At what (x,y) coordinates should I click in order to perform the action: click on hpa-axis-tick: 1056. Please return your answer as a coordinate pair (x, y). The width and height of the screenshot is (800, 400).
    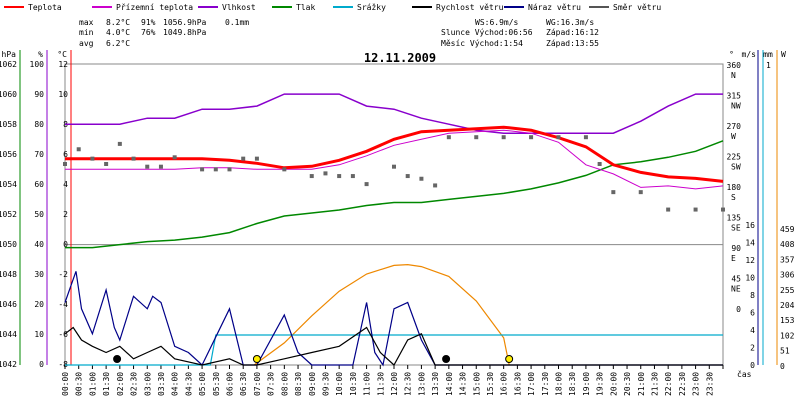
    Looking at the image, I should click on (8, 154).